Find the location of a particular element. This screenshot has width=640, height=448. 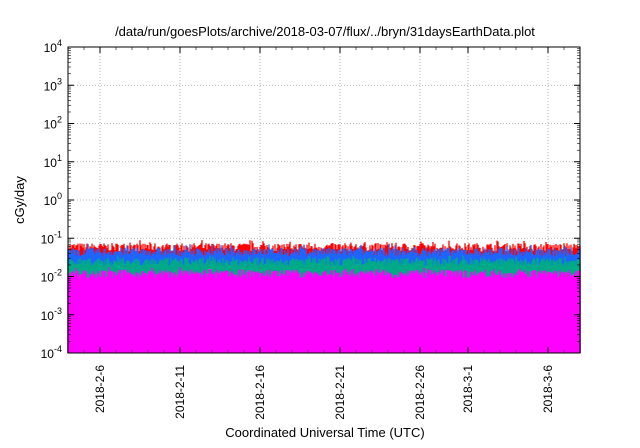

y-tick-label: 10⁻² is located at coordinates (51, 276).